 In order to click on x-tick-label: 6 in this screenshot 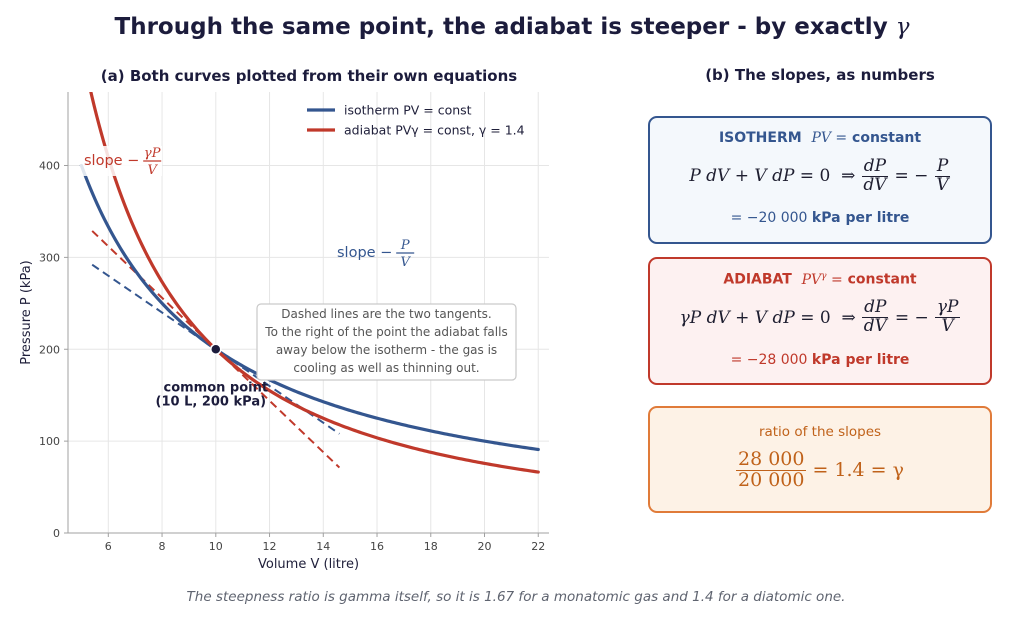, I will do `click(108, 546)`.